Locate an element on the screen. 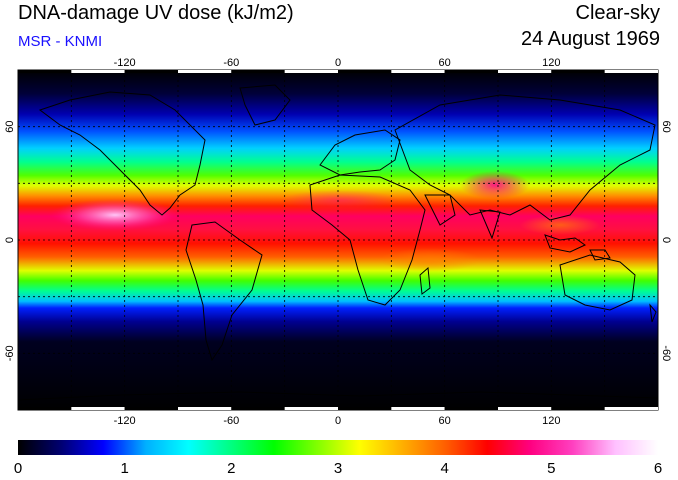 Image resolution: width=678 pixels, height=480 pixels. map-title: DNA-damage UV dose (kJ/m2) is located at coordinates (156, 13).